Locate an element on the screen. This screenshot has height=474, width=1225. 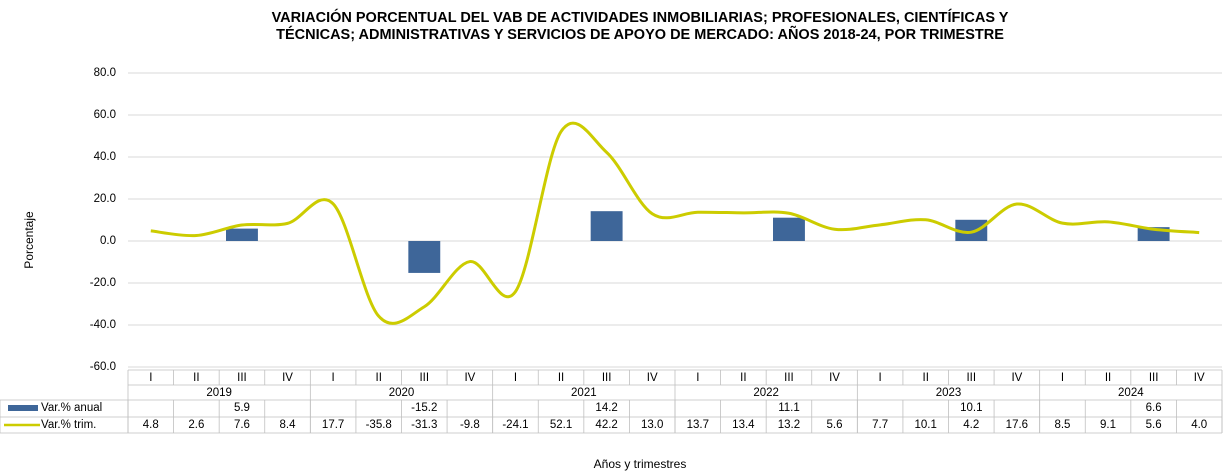
y-tick-label: 0.0 is located at coordinates (108, 241).